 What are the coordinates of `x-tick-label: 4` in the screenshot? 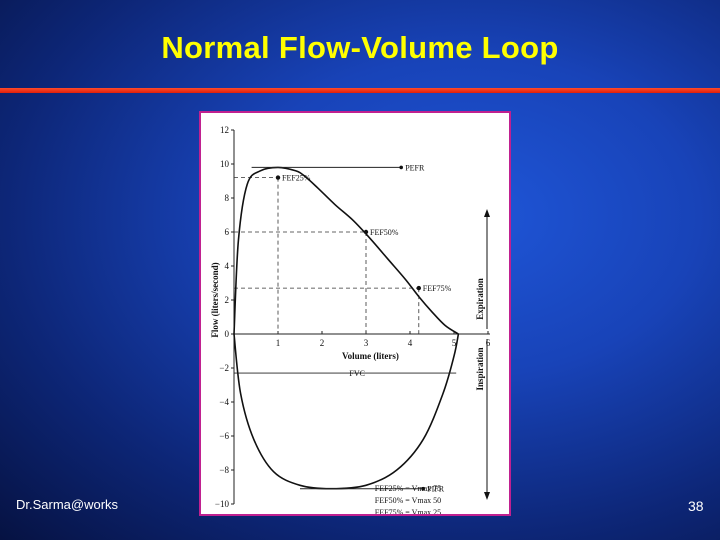 It's located at (410, 343).